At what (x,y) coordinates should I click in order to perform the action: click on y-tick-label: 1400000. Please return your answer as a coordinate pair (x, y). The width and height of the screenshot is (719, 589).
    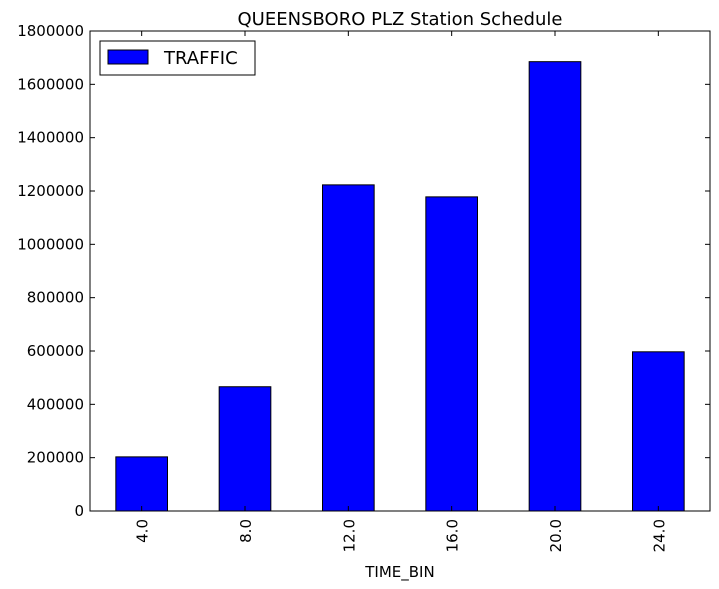
    Looking at the image, I should click on (50, 138).